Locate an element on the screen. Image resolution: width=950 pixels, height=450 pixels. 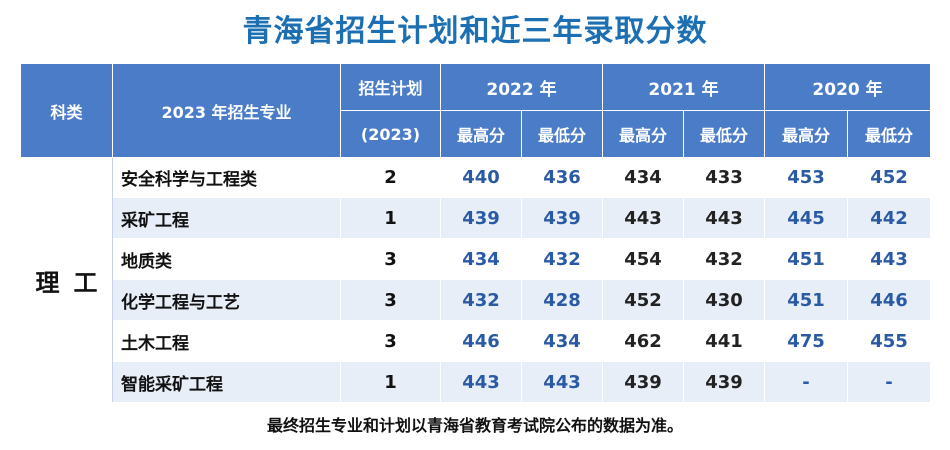
score-2022-max: 440 is located at coordinates (481, 177).